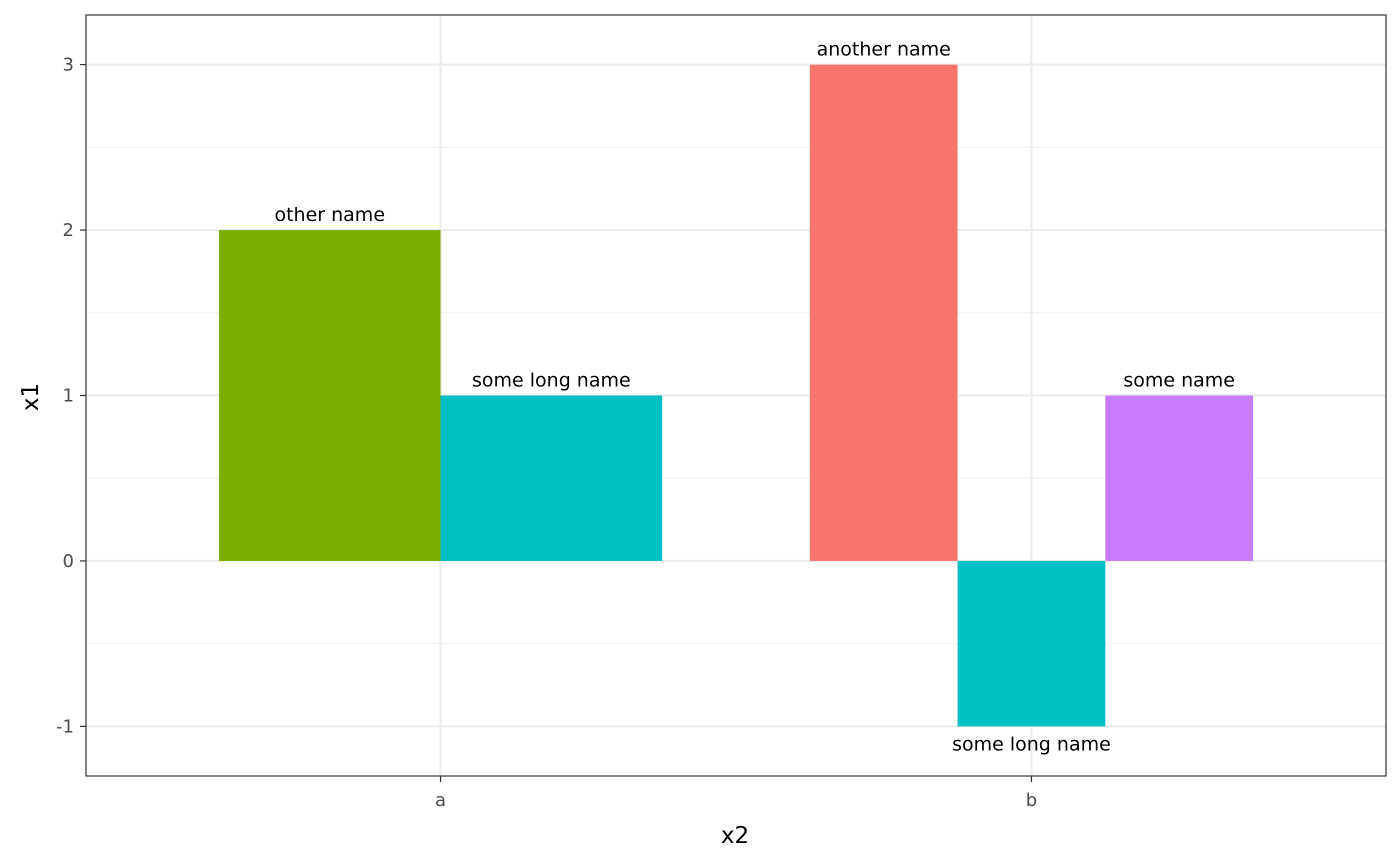  Describe the element at coordinates (735, 836) in the screenshot. I see `x-axis-title: x2` at that location.